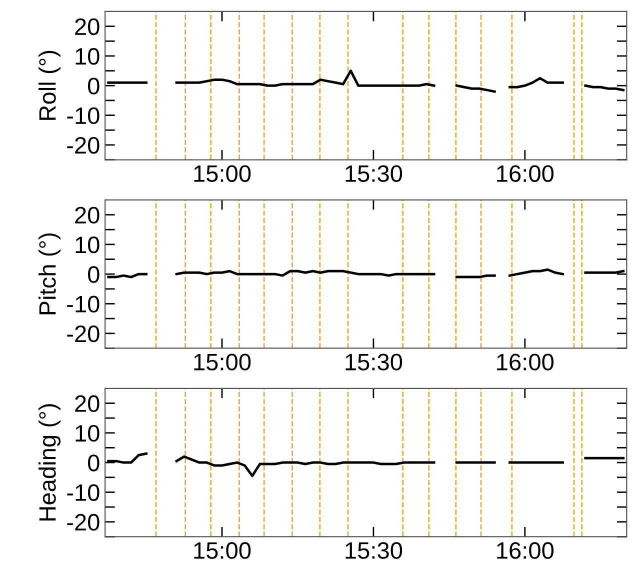  Describe the element at coordinates (49, 273) in the screenshot. I see `y-axis-title: Pitch (°)` at that location.